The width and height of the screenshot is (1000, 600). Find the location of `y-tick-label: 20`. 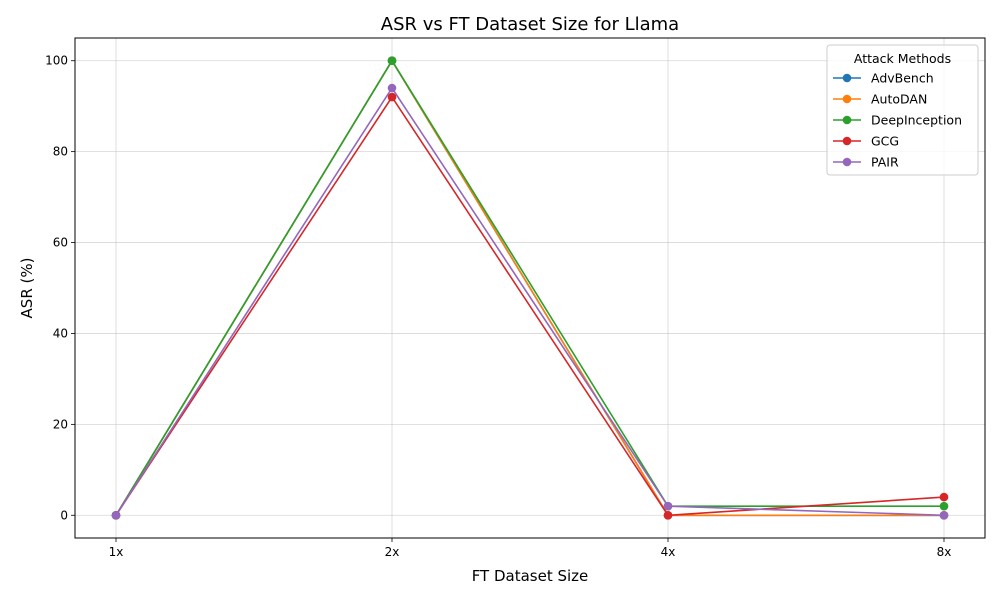

y-tick-label: 20 is located at coordinates (60, 424).